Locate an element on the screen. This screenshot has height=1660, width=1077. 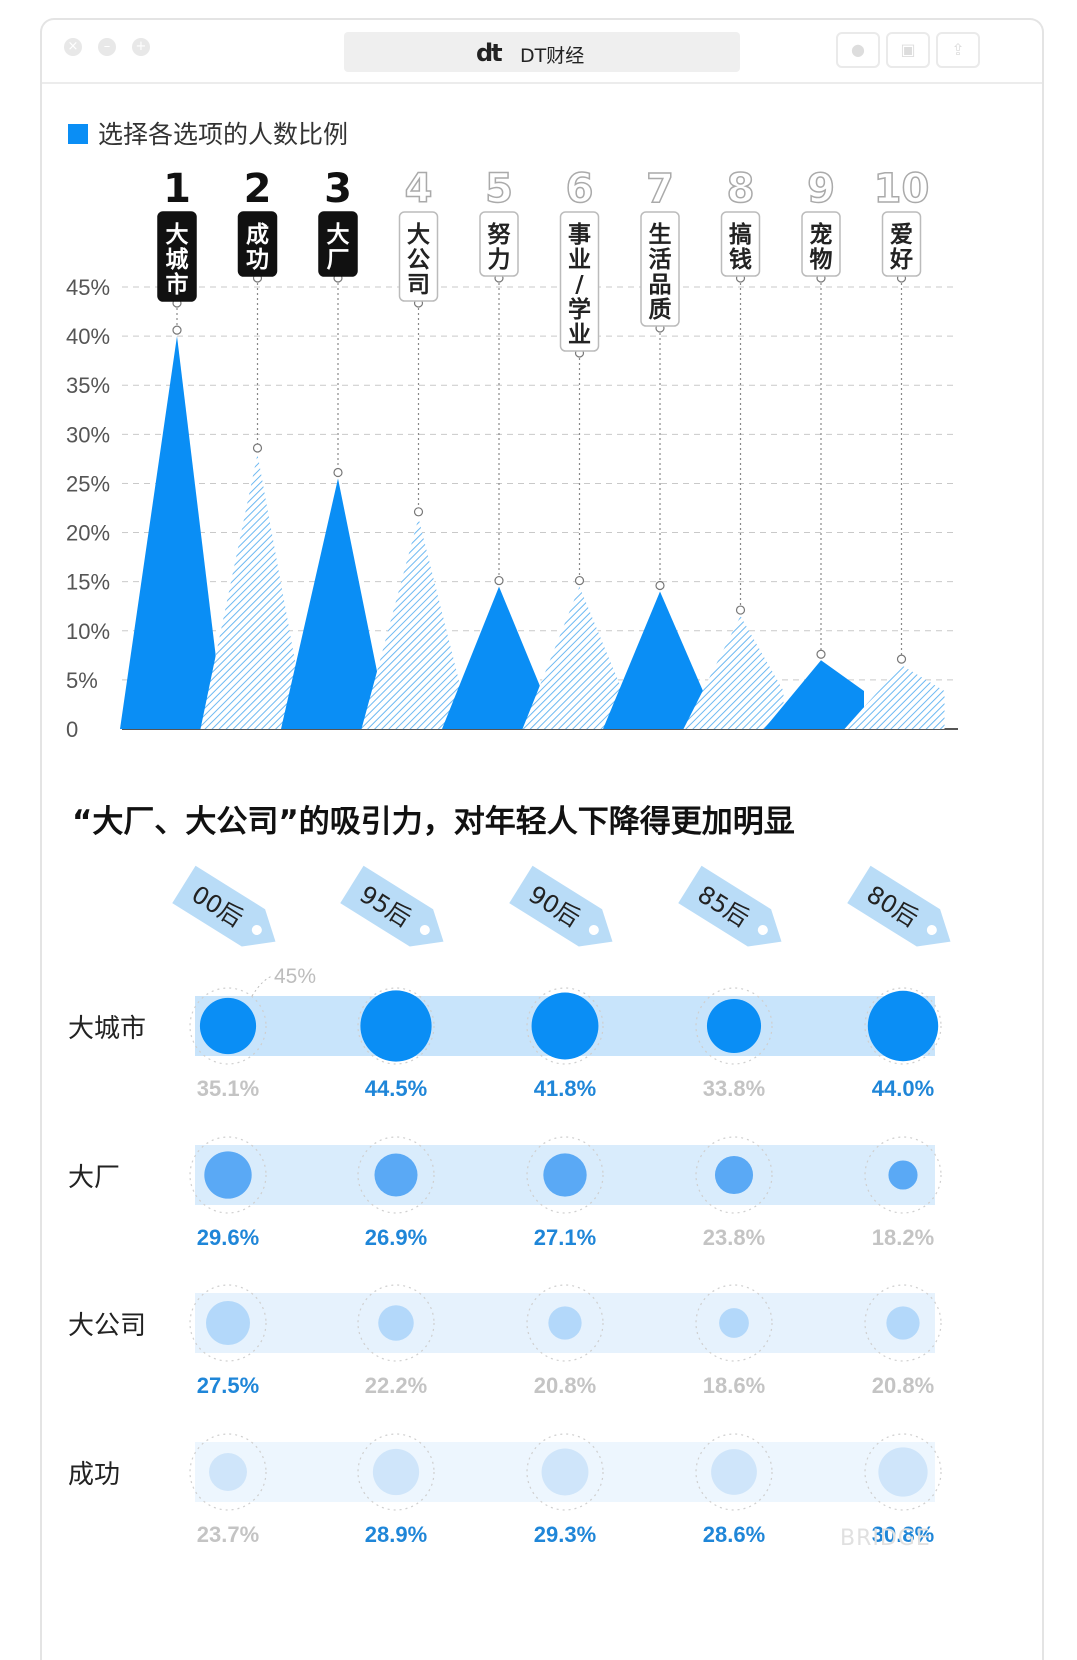
close-icon: × is located at coordinates (73, 47).